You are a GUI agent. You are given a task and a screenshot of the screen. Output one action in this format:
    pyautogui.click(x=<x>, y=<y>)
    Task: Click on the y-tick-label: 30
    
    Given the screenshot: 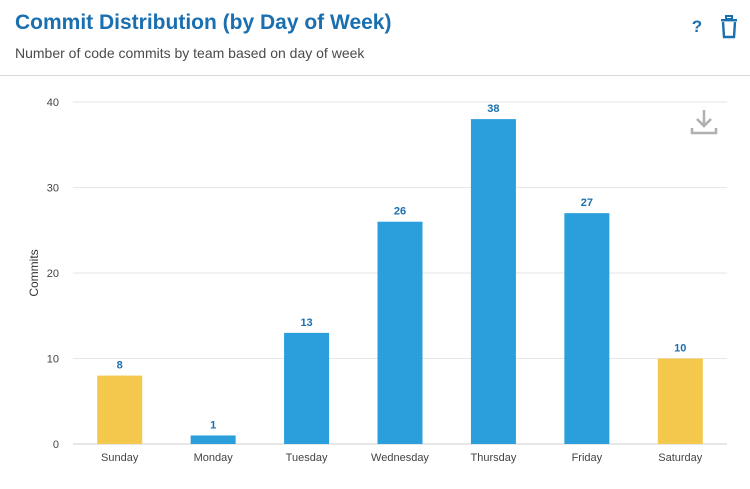 What is the action you would take?
    pyautogui.click(x=53, y=189)
    